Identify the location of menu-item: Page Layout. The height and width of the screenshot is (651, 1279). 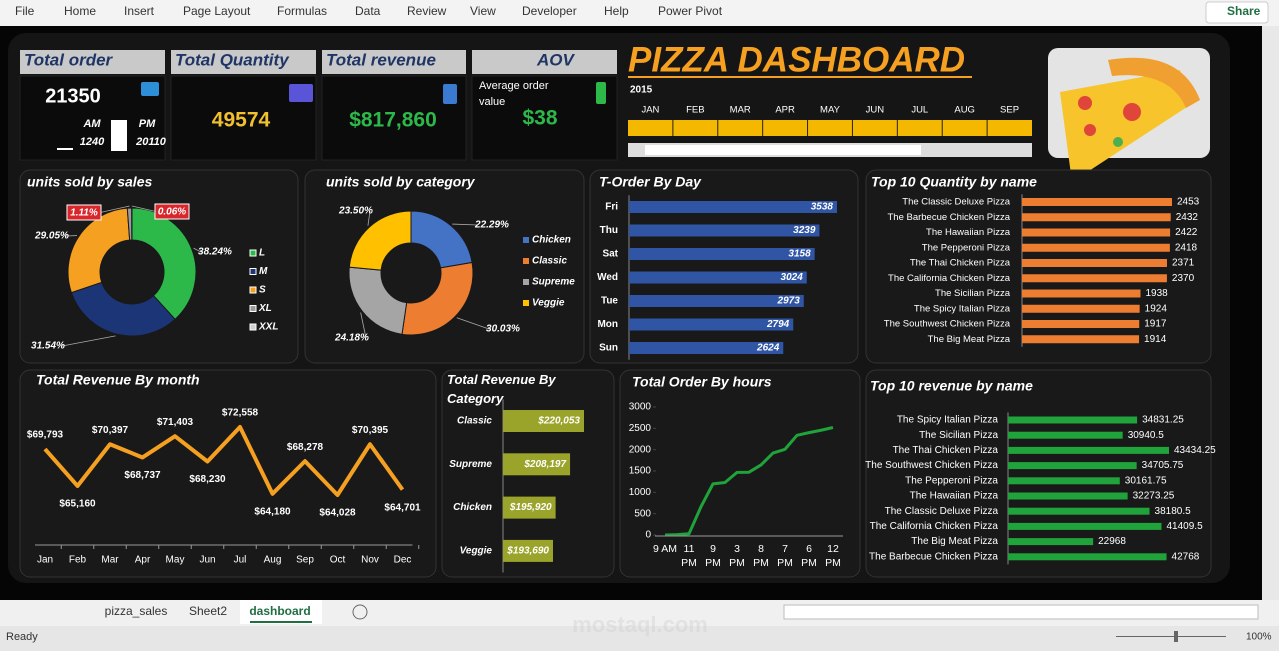
(217, 11).